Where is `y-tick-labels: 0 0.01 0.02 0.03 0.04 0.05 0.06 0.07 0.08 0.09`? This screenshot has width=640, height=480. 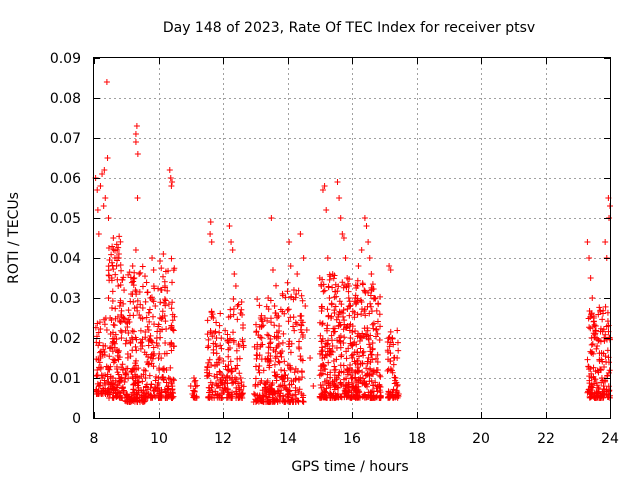
y-tick-labels: 0 0.01 0.02 0.03 0.04 0.05 0.06 0.07 0.08 0.09 is located at coordinates (65, 239).